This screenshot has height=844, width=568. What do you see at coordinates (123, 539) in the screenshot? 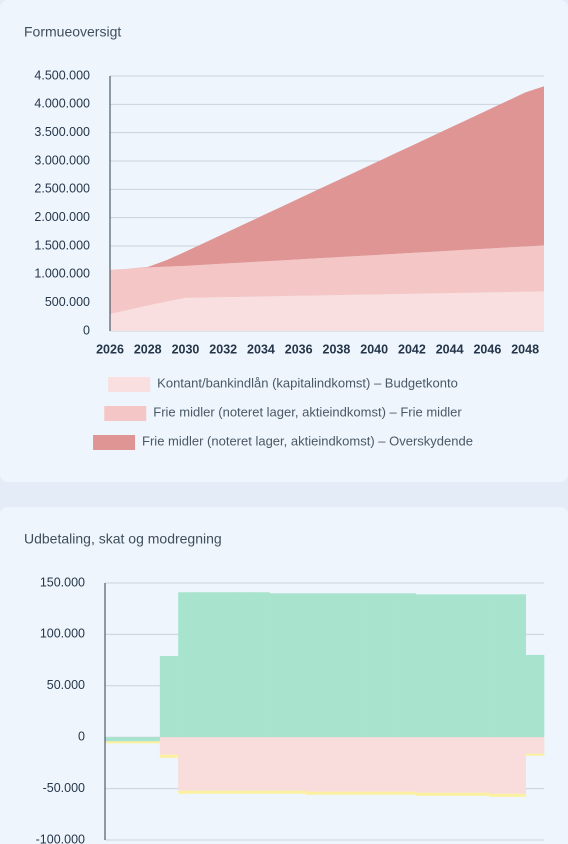
I see `chart-title: Udbetaling, skat og modregning` at bounding box center [123, 539].